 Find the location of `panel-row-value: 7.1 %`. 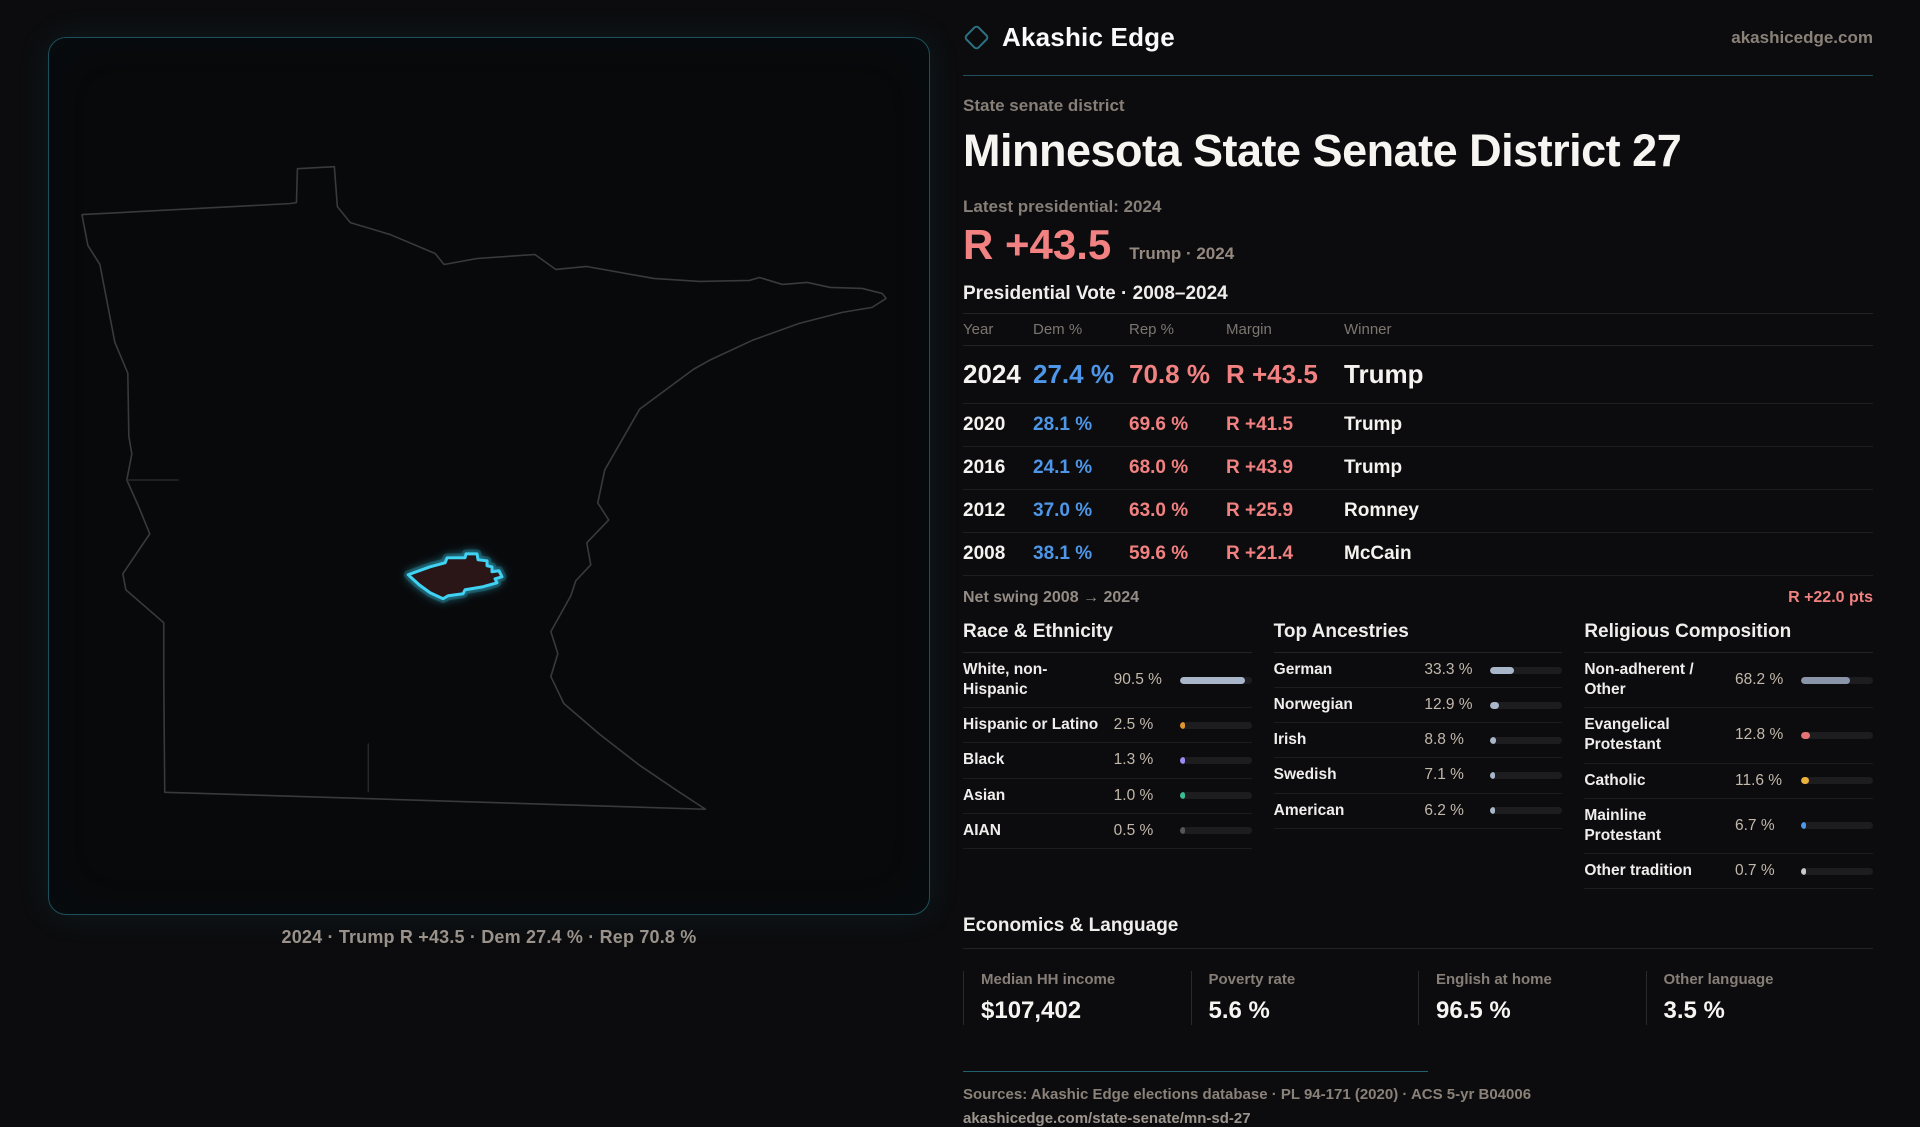

panel-row-value: 7.1 % is located at coordinates (1444, 775).